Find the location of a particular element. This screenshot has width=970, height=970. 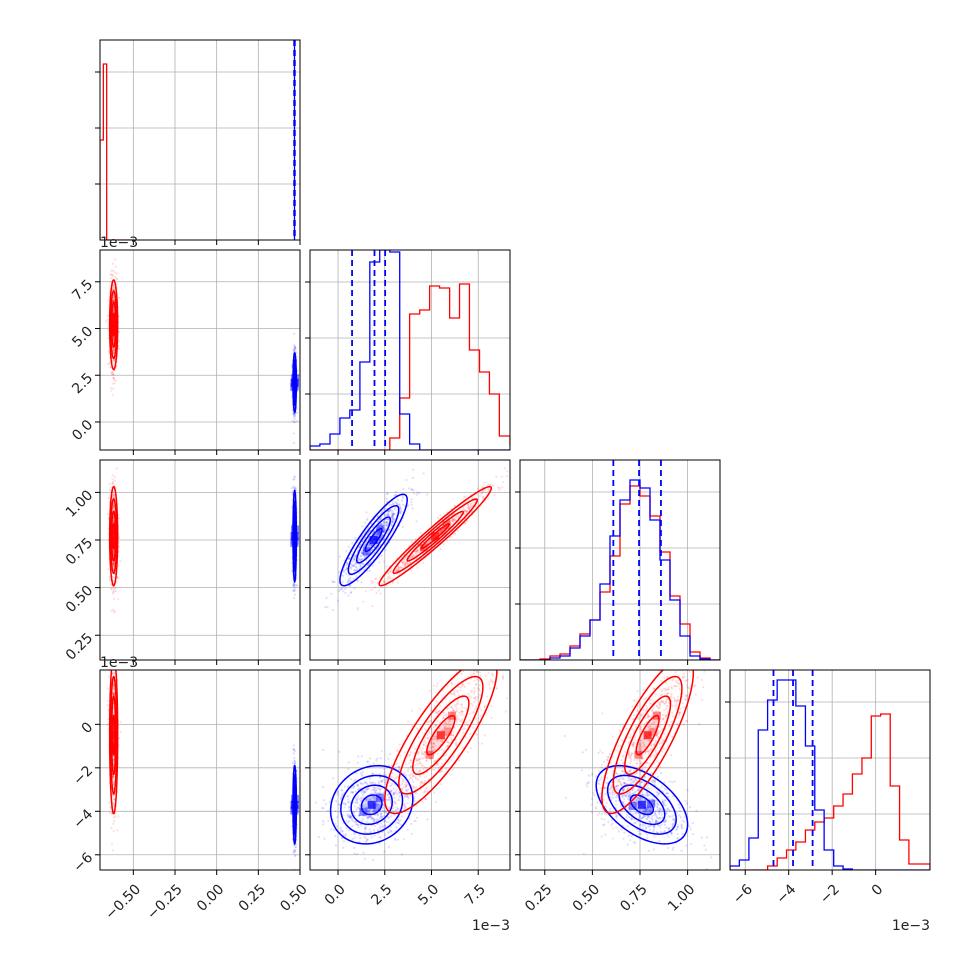

y-tick-label-3-3: 0 is located at coordinates (88, 728).